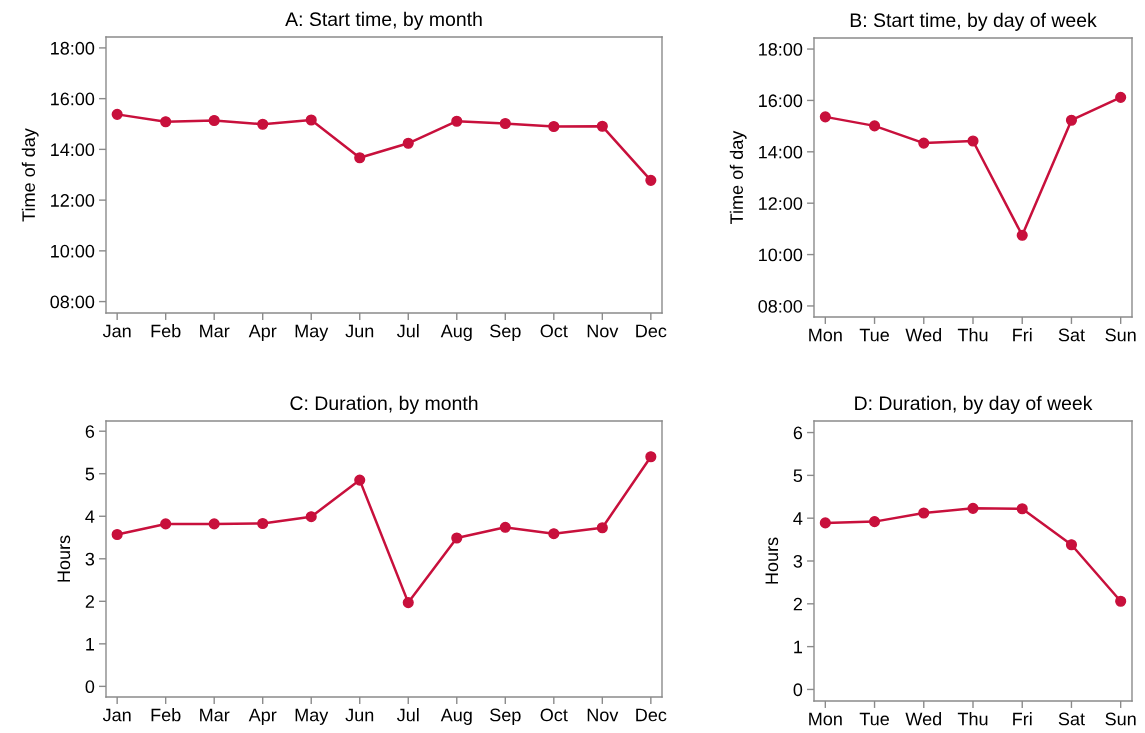 This screenshot has width=1145, height=733. Describe the element at coordinates (262, 716) in the screenshot. I see `x-tick-label: Apr` at that location.